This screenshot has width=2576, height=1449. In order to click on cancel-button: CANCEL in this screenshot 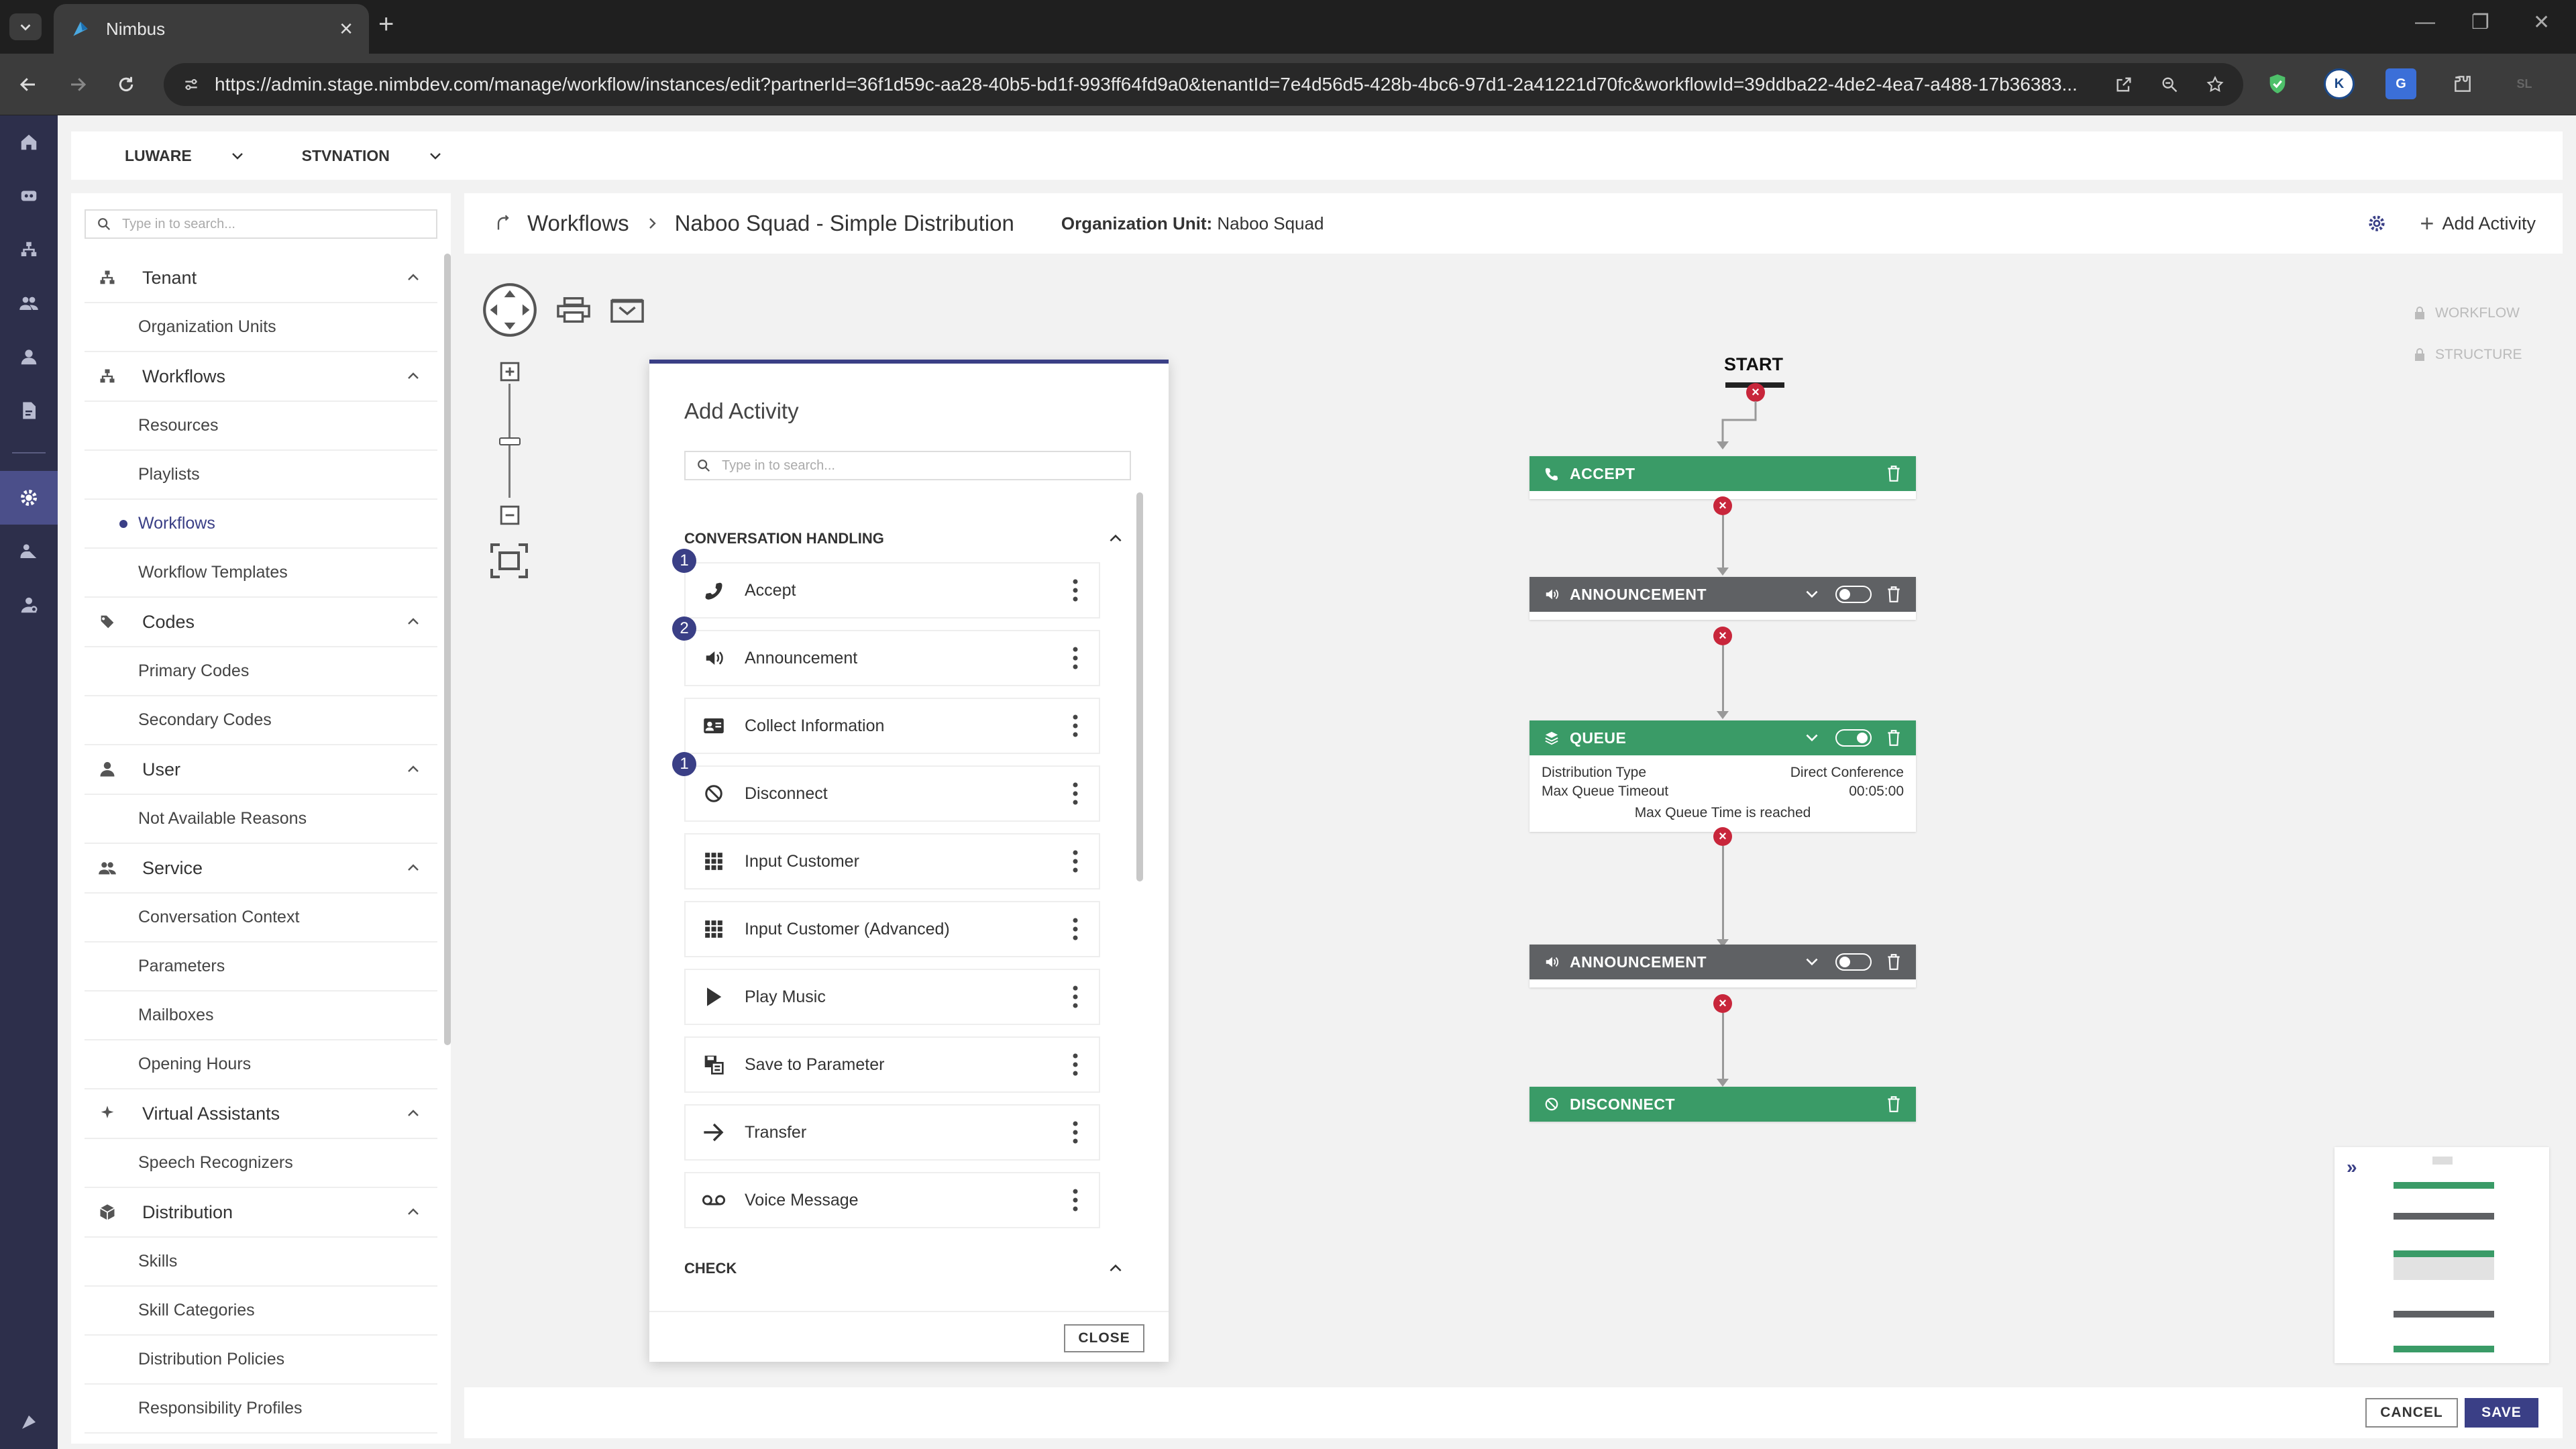, I will do `click(2411, 1413)`.